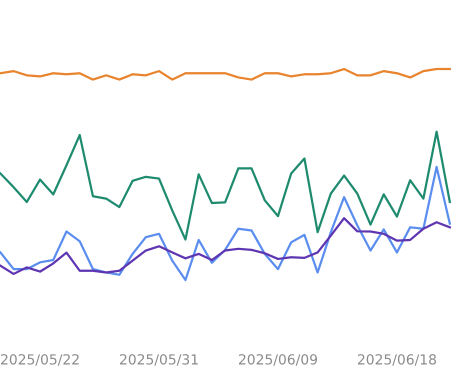 This screenshot has width=460, height=380. I want to click on x-tick-label: 2025/05/22, so click(40, 360).